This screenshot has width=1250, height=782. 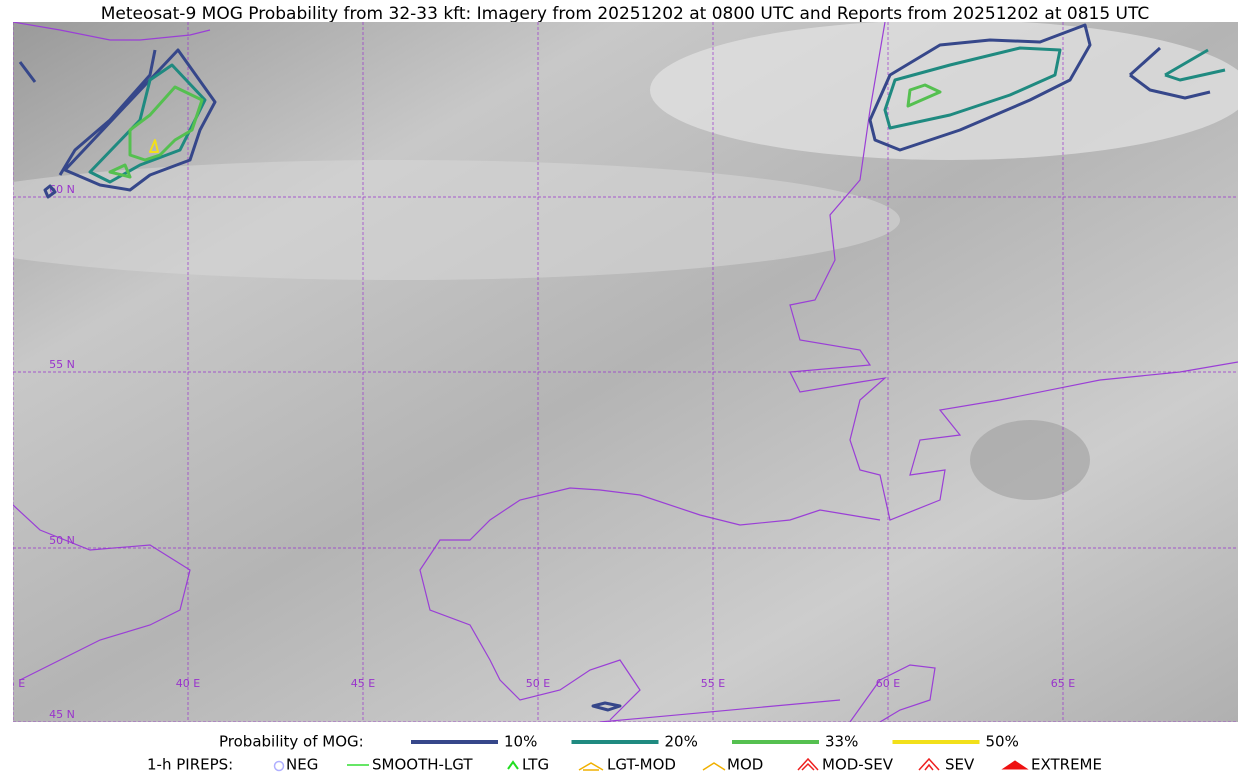 What do you see at coordinates (302, 765) in the screenshot?
I see `legend-item: NEG` at bounding box center [302, 765].